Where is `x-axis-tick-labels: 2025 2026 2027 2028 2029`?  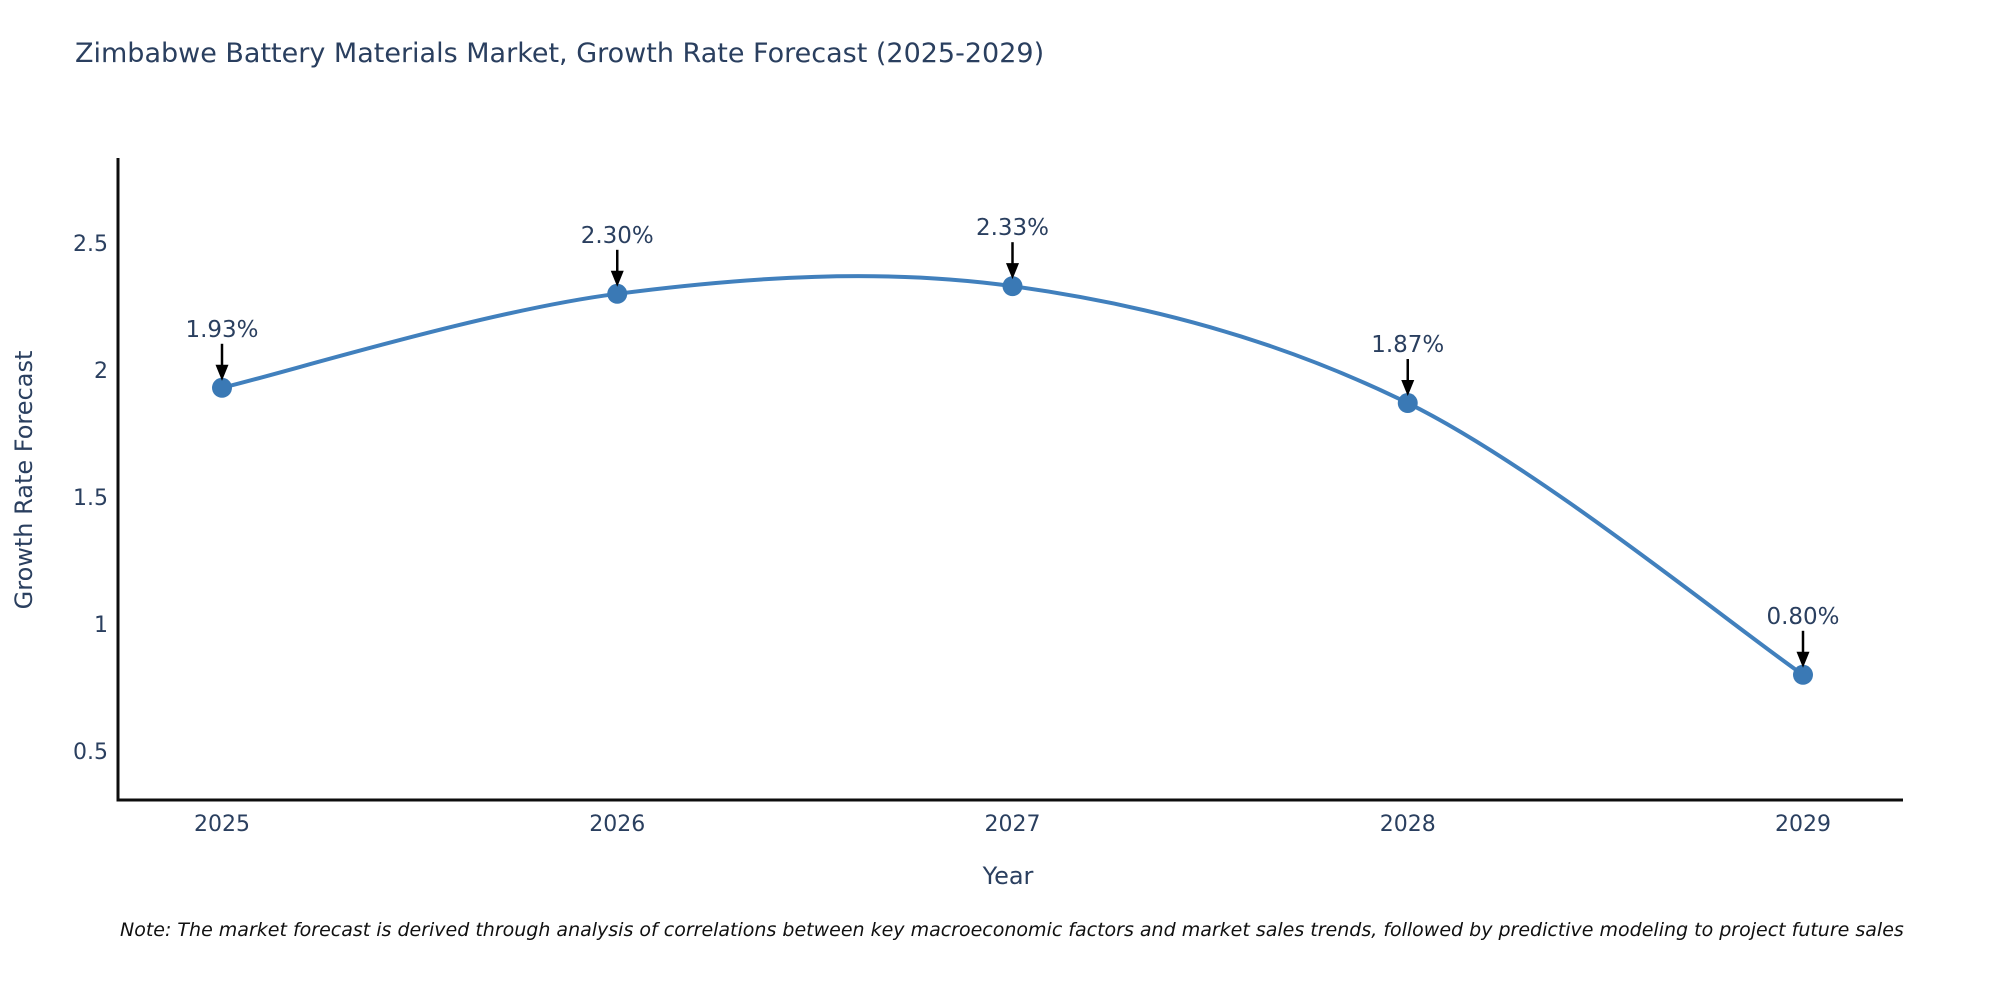
x-axis-tick-labels: 2025 2026 2027 2028 2029 is located at coordinates (1012, 824).